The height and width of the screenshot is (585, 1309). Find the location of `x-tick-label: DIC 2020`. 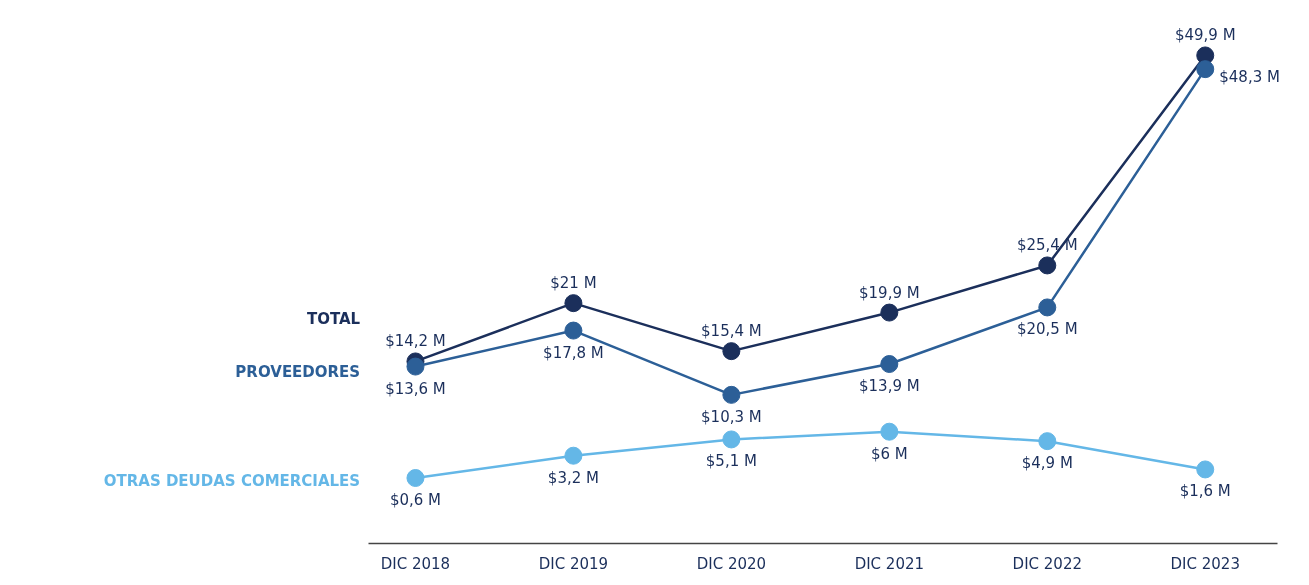

x-tick-label: DIC 2020 is located at coordinates (731, 563).